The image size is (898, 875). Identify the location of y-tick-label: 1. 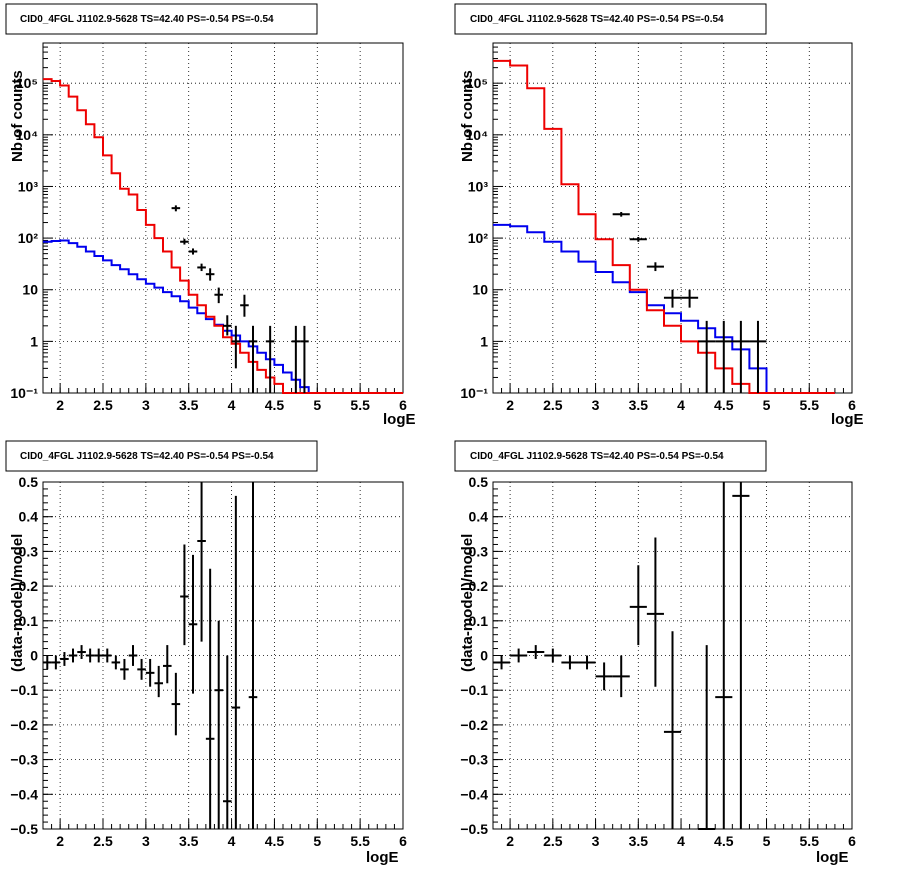
(34, 341).